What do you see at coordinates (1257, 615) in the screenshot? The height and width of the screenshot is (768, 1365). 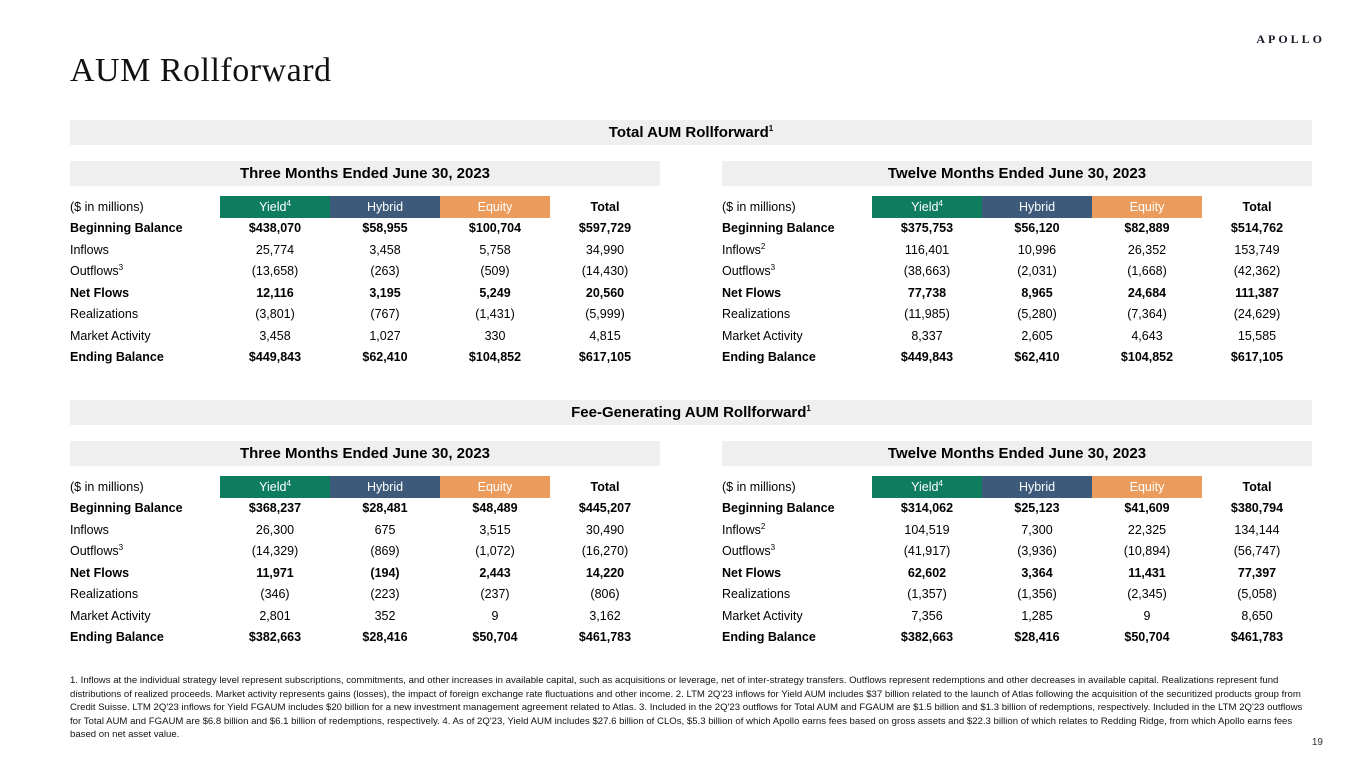 I see `cell-value: 8,650` at bounding box center [1257, 615].